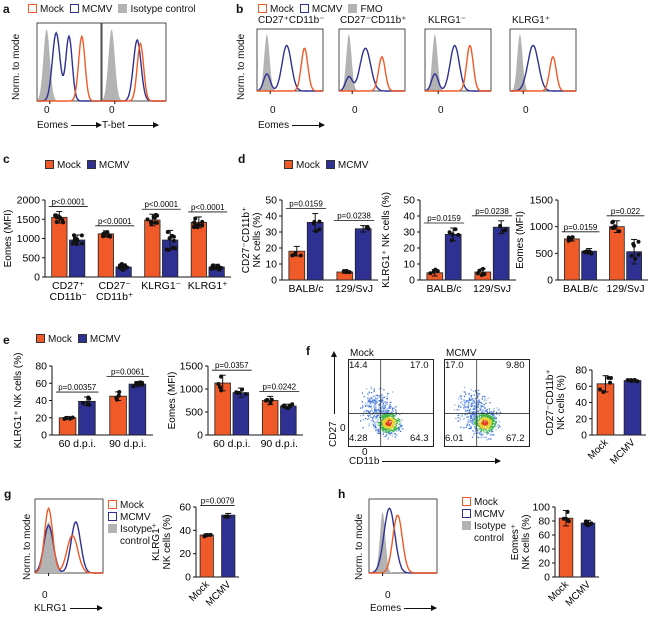  I want to click on zero-tick: 0, so click(273, 110).